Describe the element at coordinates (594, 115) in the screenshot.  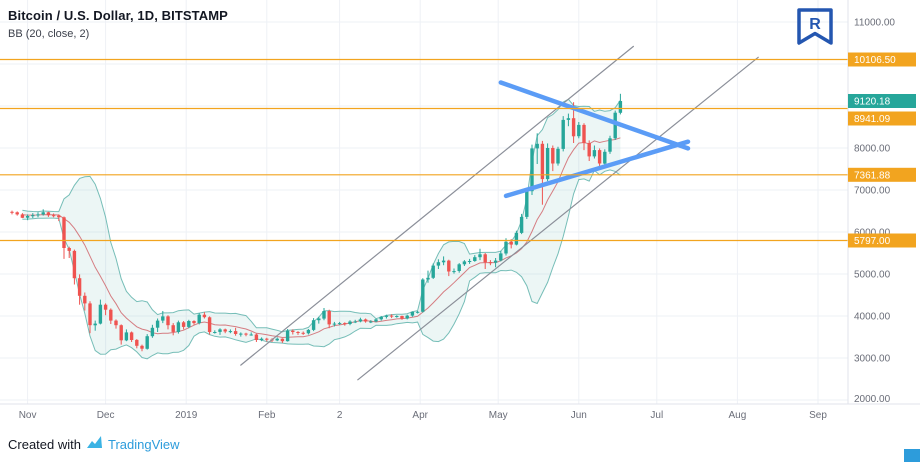
I see `pennant-upper-line` at that location.